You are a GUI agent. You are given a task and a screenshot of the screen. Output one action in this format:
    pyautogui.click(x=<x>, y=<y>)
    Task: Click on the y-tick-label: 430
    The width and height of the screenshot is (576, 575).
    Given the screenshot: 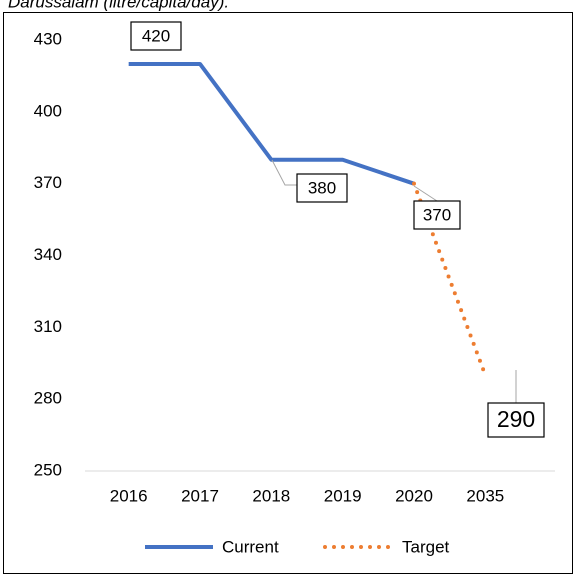 What is the action you would take?
    pyautogui.click(x=48, y=38)
    